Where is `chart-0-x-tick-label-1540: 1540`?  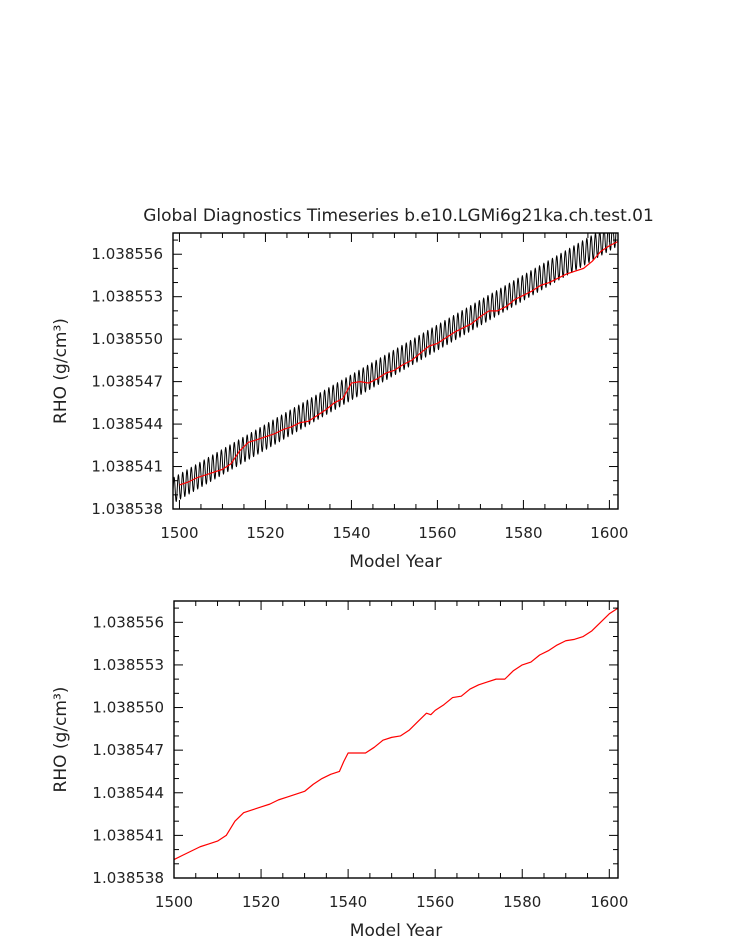 chart-0-x-tick-label-1540: 1540 is located at coordinates (351, 533).